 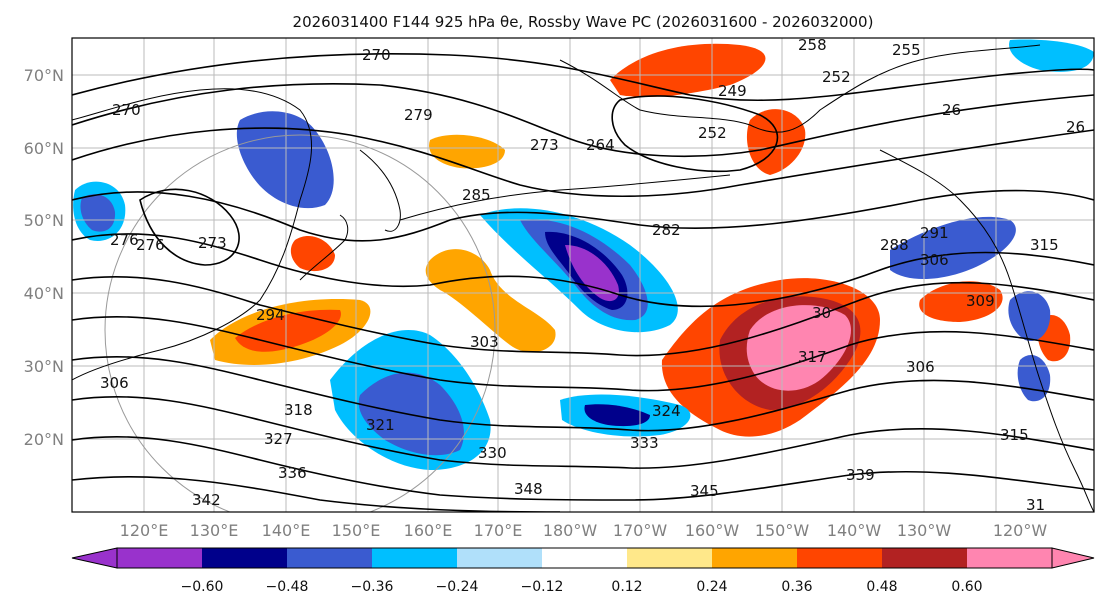 I want to click on negative-anomaly-central-north-peak, so click(x=592, y=273).